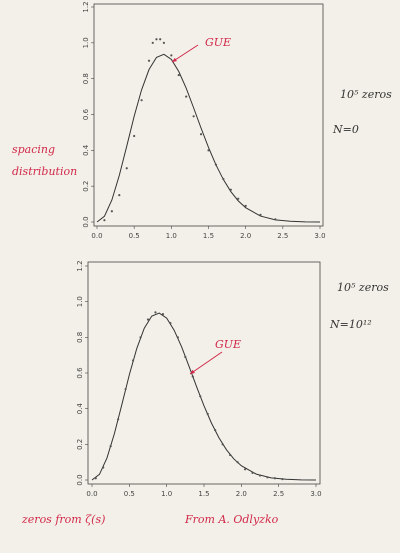  I want to click on annotation: N=0, so click(345, 129).